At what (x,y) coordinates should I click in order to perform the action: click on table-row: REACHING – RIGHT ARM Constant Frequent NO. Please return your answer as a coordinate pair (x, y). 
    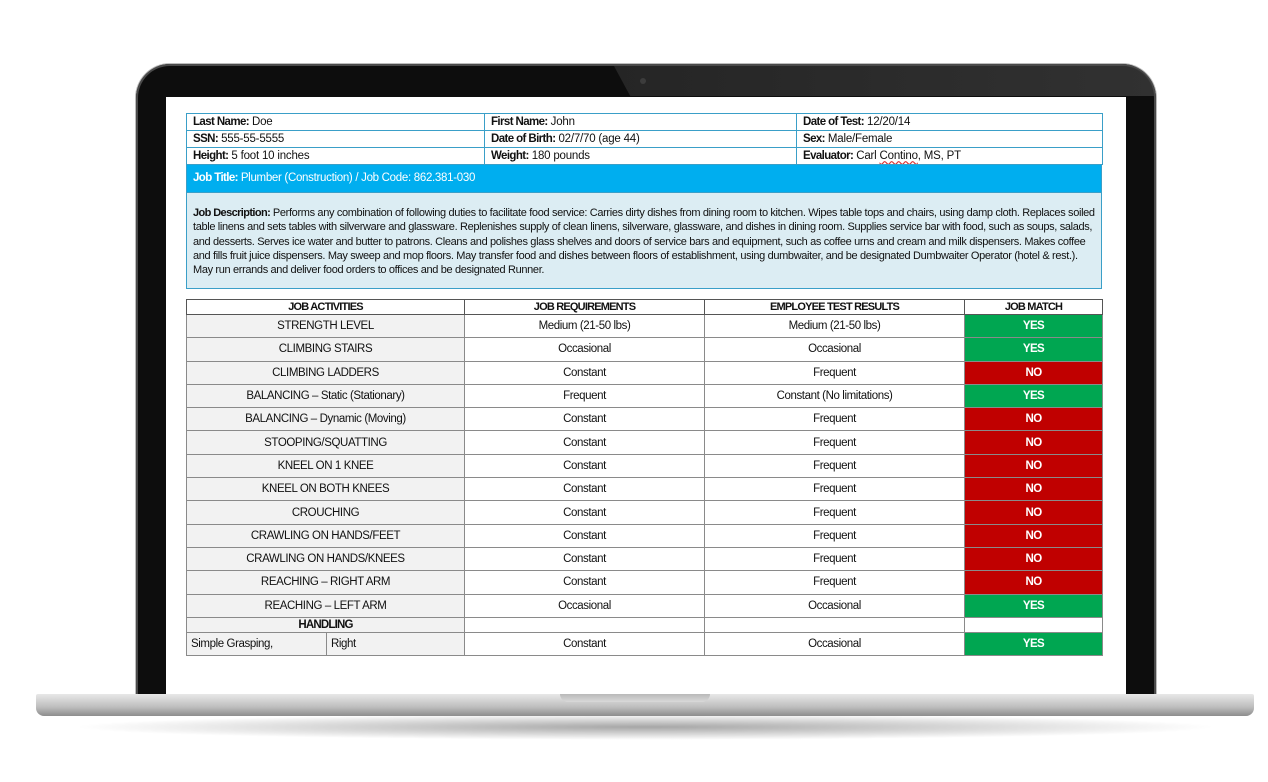
    Looking at the image, I should click on (644, 582).